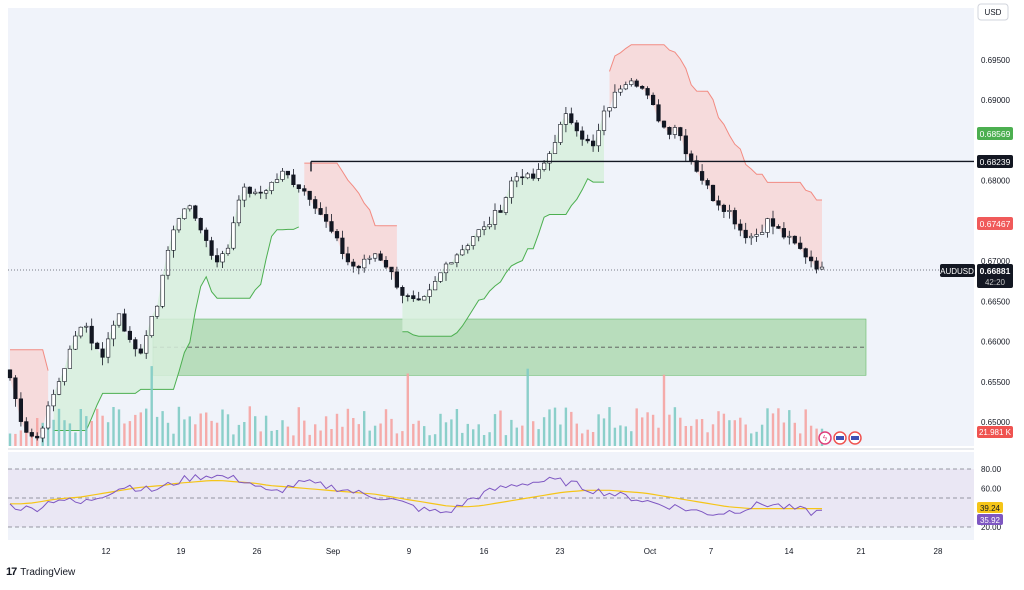  Describe the element at coordinates (257, 551) in the screenshot. I see `time-tick-label: 26` at that location.